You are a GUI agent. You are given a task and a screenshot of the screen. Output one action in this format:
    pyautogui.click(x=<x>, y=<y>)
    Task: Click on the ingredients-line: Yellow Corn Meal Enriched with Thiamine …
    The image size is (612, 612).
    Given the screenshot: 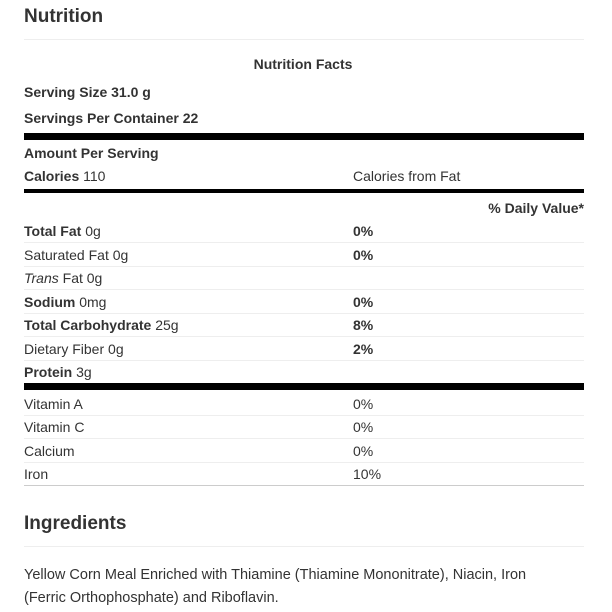 What is the action you would take?
    pyautogui.click(x=275, y=575)
    